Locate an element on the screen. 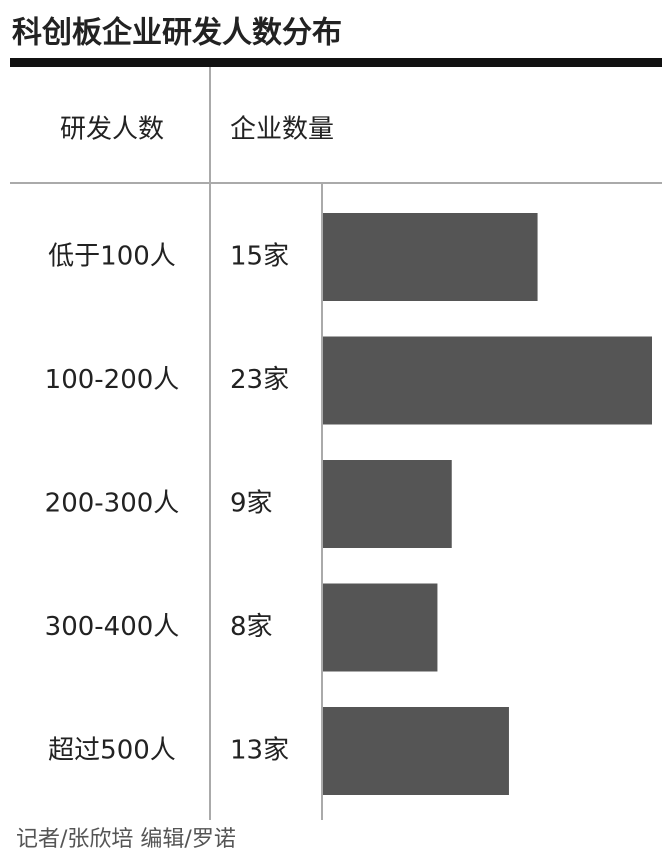 Image resolution: width=665 pixels, height=866 pixels. chart-title: 科创板企业研发人数分布 is located at coordinates (177, 33).